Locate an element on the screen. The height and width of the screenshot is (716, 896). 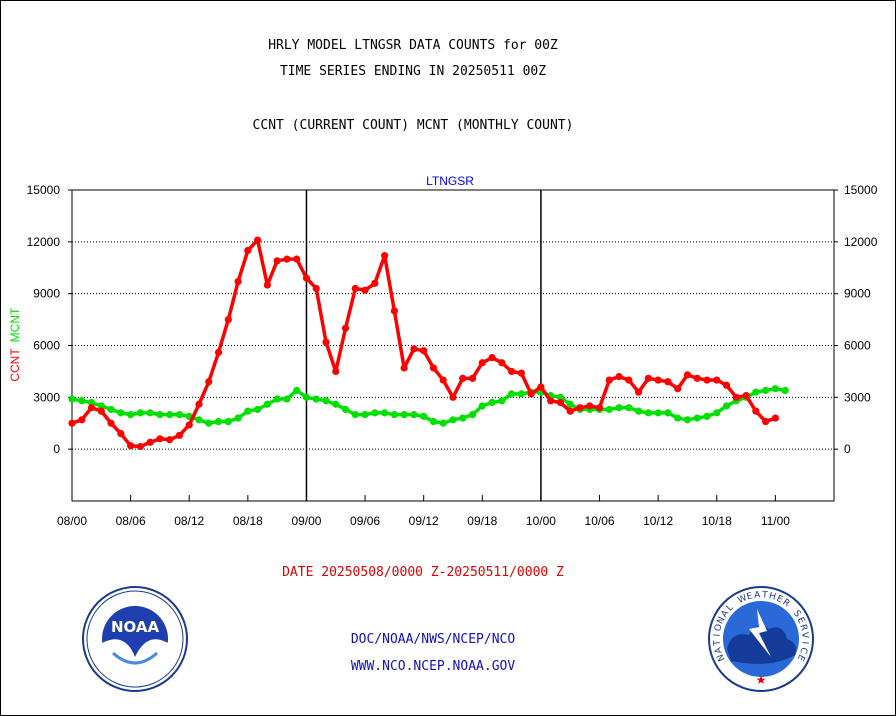
chart-title-line1: HRLY MODEL LTNGSR DATA COUNTS for 00Z is located at coordinates (413, 45).